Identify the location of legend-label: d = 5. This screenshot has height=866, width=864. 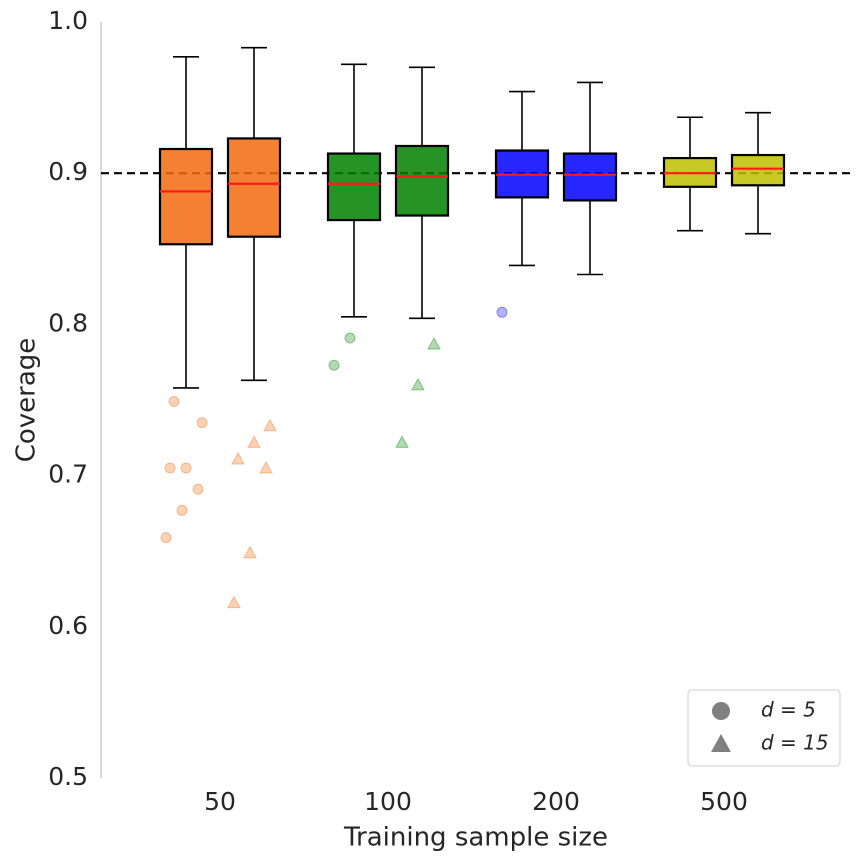
(788, 710).